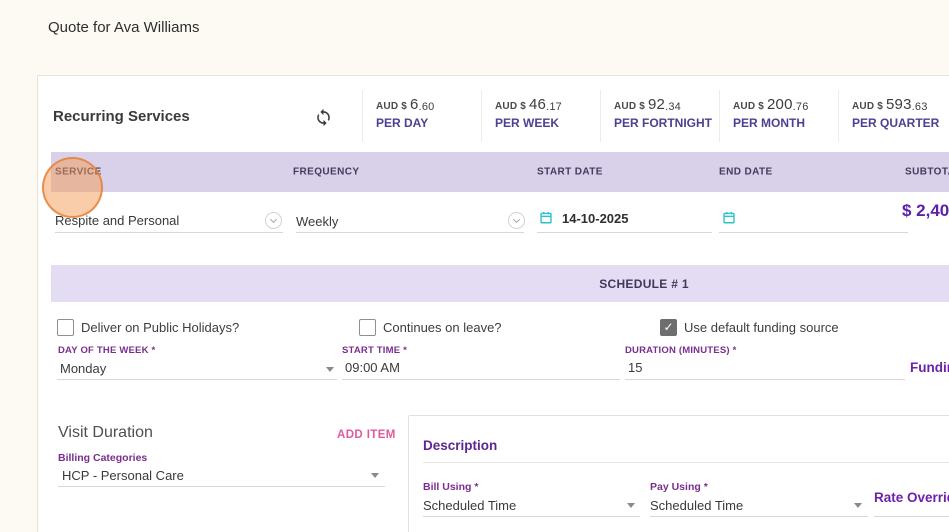 This screenshot has height=532, width=949. I want to click on rate-per-quarter: AUD $ 593.63 PER QUARTER, so click(893, 116).